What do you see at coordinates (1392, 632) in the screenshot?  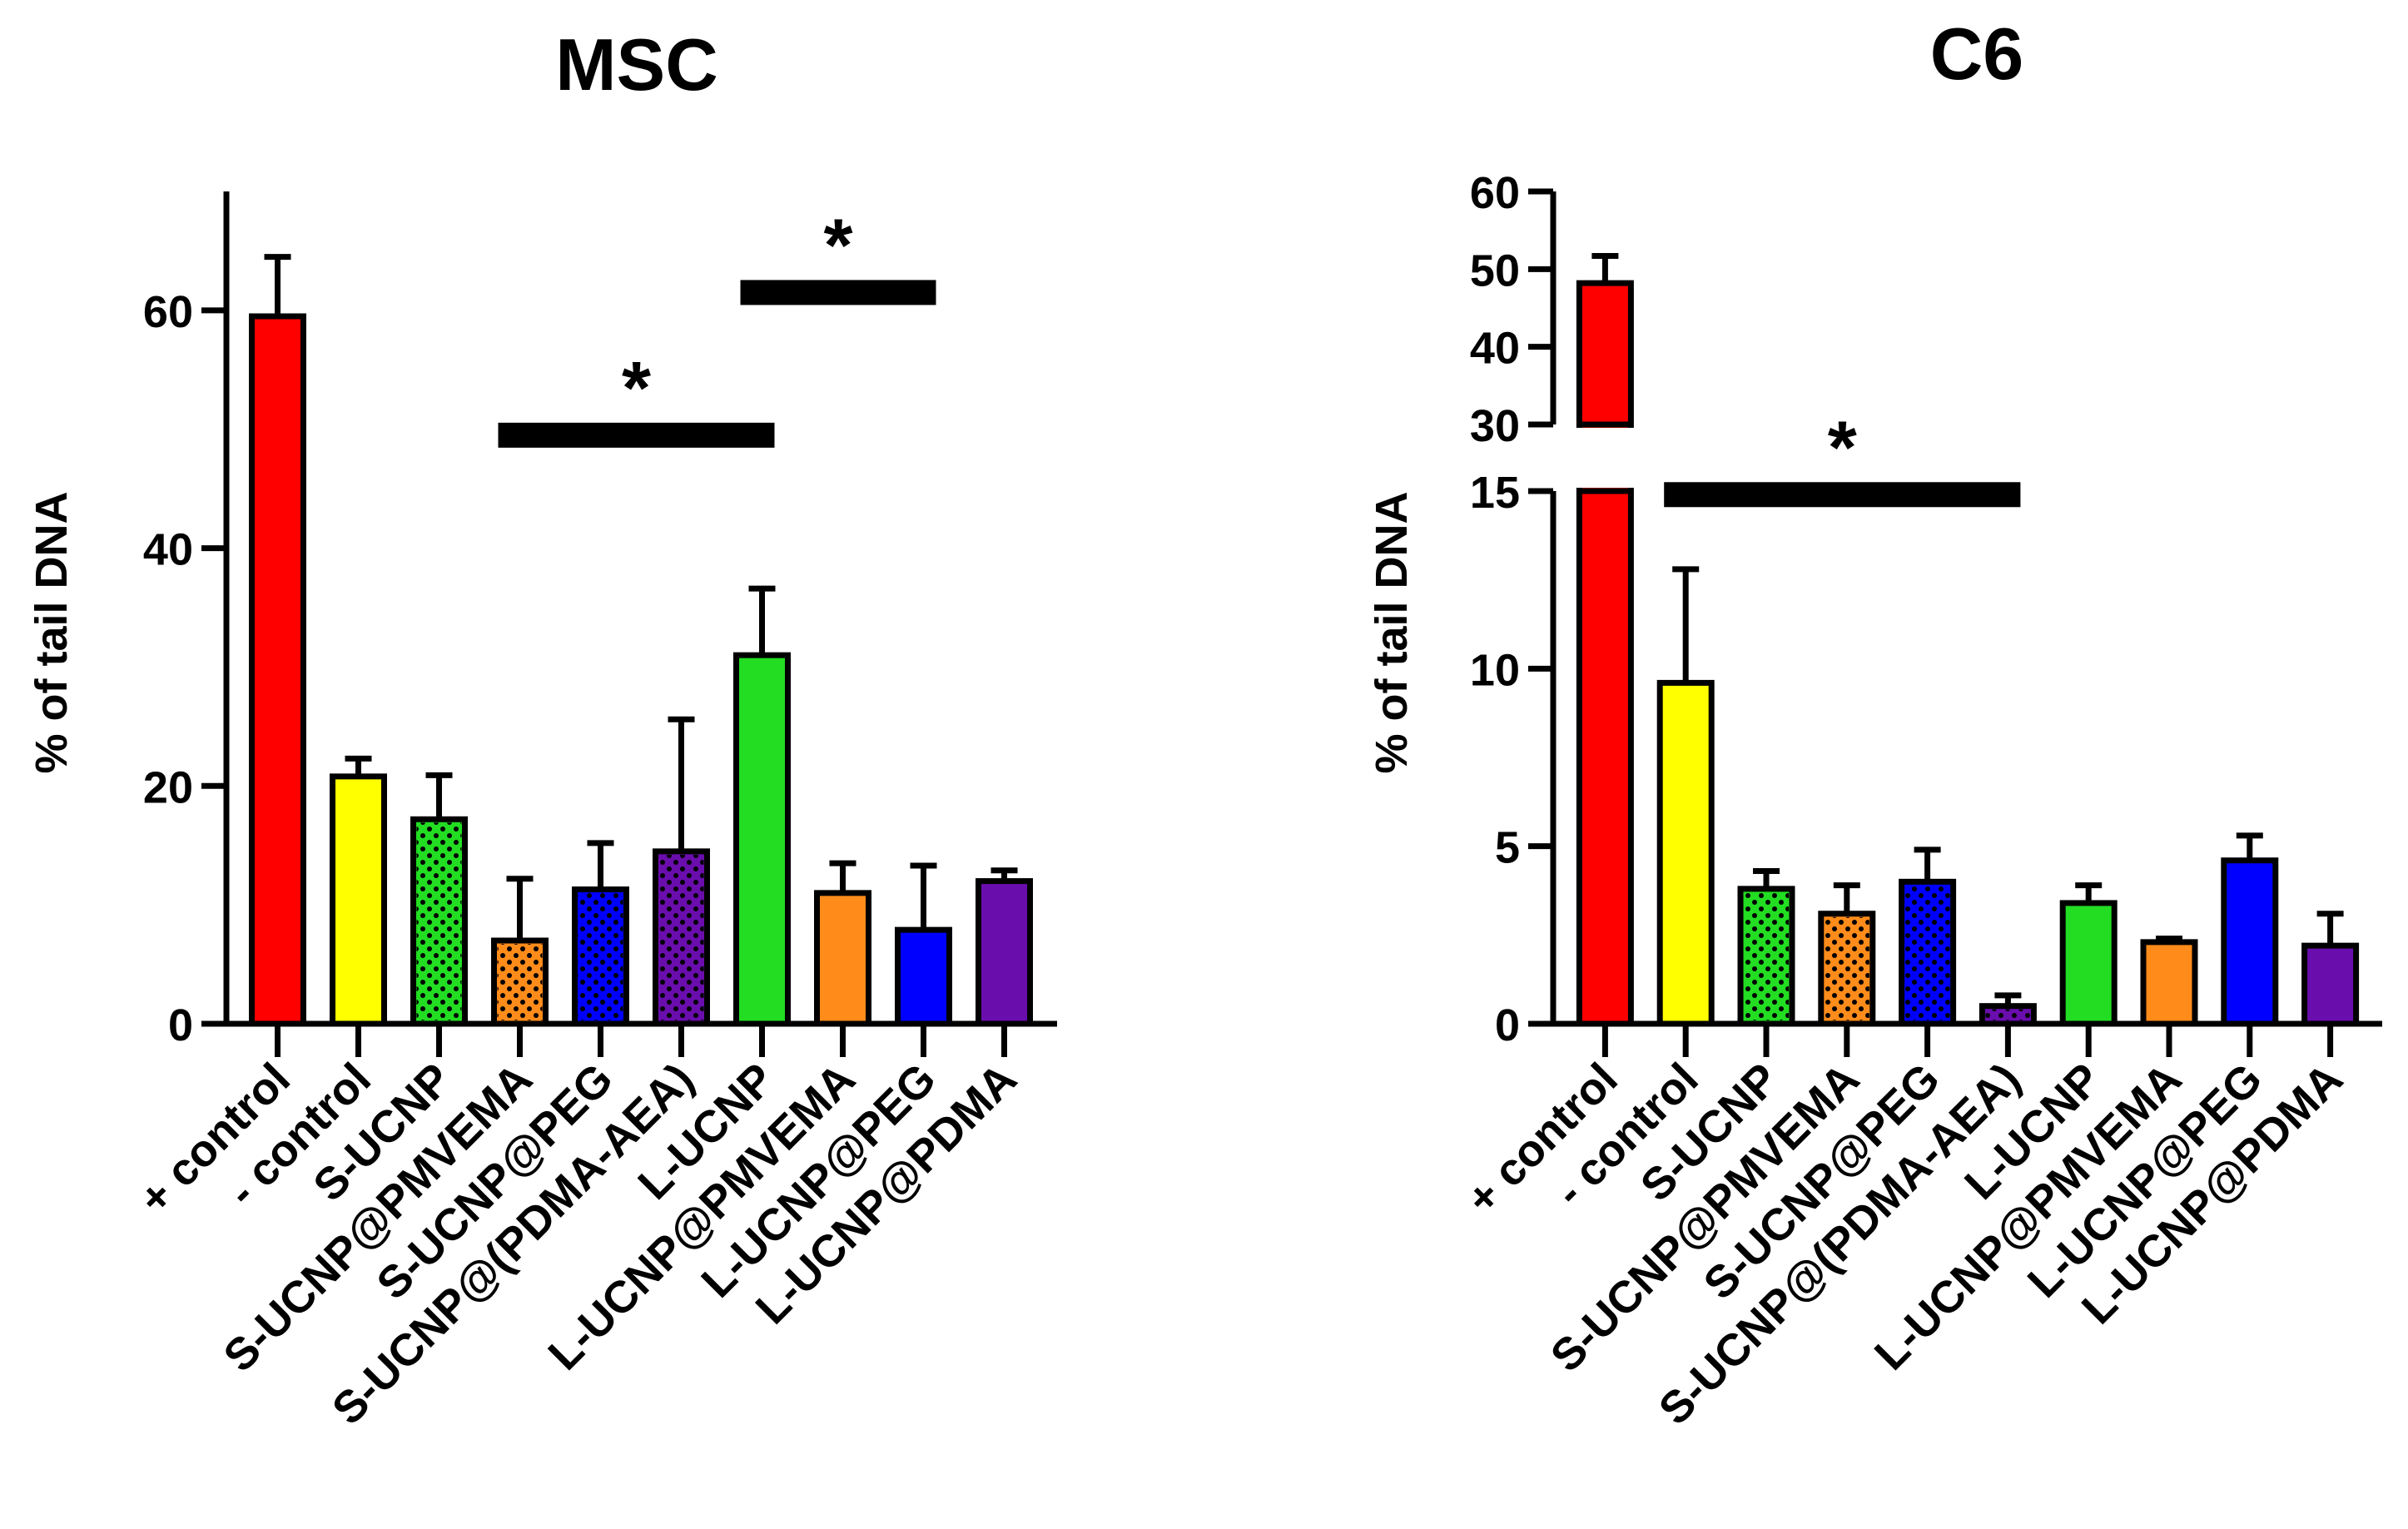 I see `c6-y-axis-label: % of tail DNA` at bounding box center [1392, 632].